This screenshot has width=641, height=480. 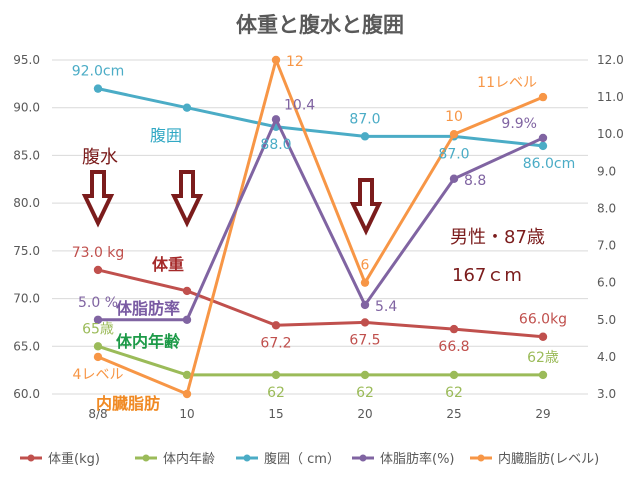 What do you see at coordinates (606, 320) in the screenshot?
I see `right-tick-label: 5.0` at bounding box center [606, 320].